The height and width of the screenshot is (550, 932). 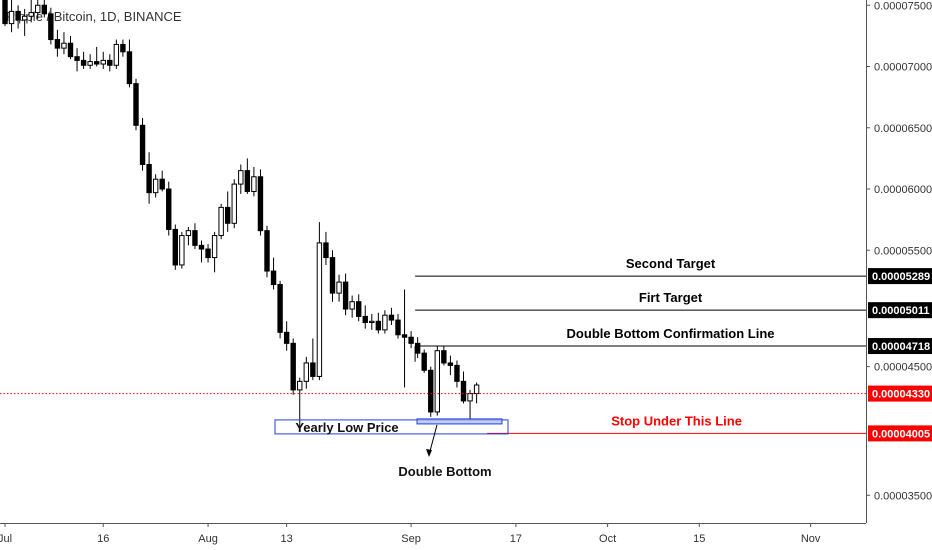 I want to click on x-tick-label: Jul, so click(x=6, y=539).